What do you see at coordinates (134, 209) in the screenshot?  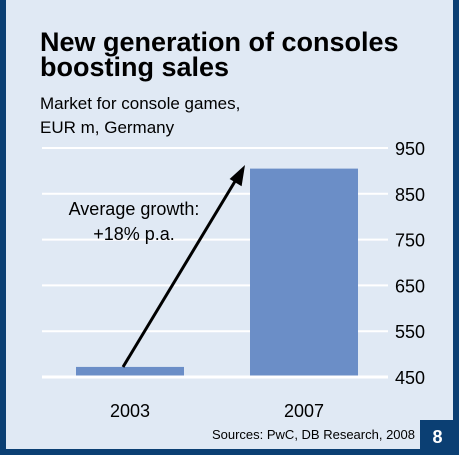 I see `annotation-line-1: Average growth:` at bounding box center [134, 209].